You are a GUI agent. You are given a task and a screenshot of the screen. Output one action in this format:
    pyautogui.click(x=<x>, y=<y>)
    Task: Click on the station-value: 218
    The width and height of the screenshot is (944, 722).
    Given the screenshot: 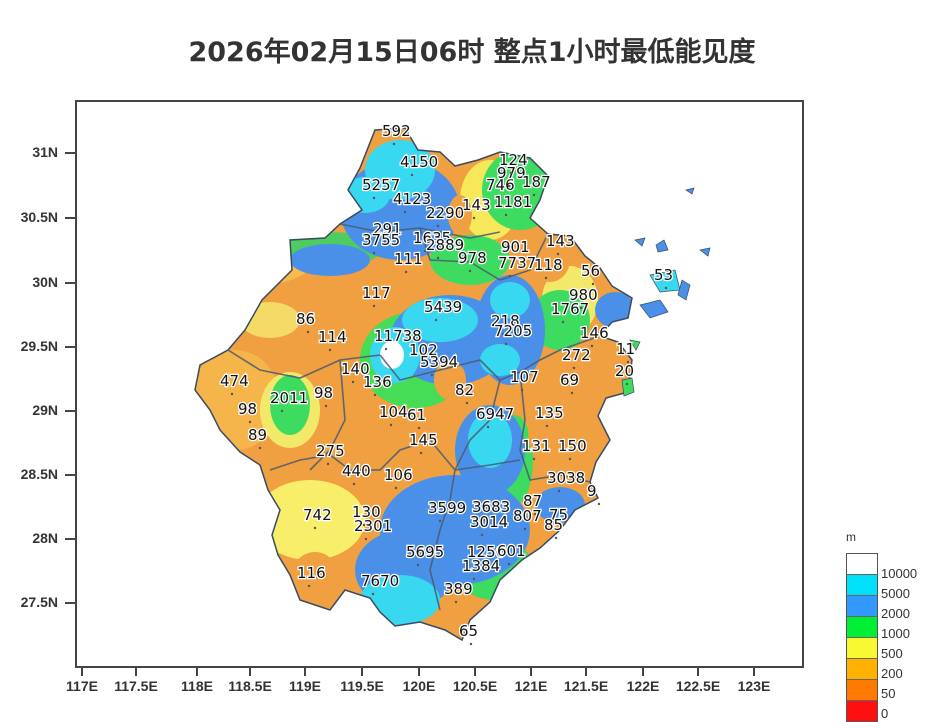 What is the action you would take?
    pyautogui.click(x=505, y=321)
    